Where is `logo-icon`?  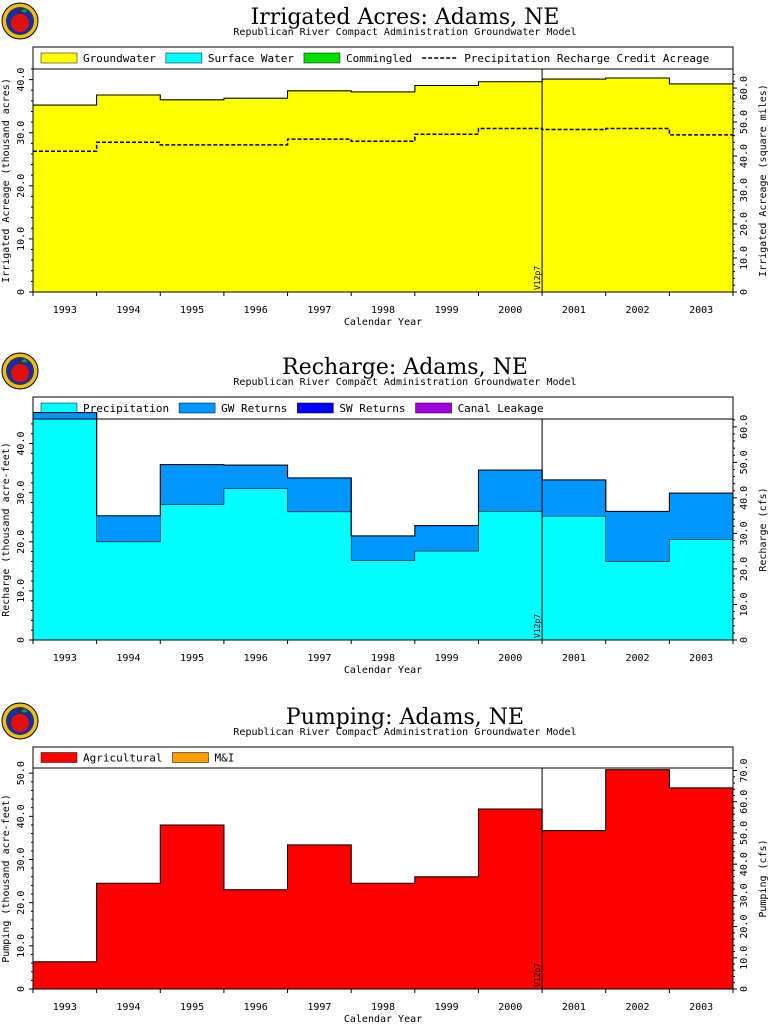
logo-icon is located at coordinates (20, 721).